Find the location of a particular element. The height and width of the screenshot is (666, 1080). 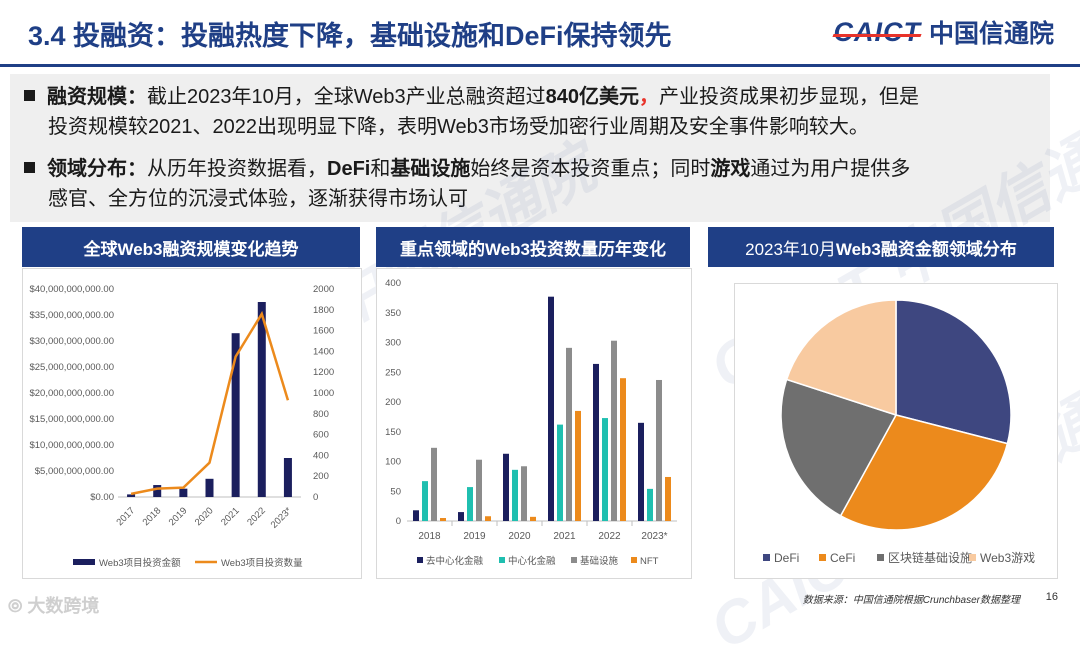

bold-term: 基础设施 is located at coordinates (430, 169).